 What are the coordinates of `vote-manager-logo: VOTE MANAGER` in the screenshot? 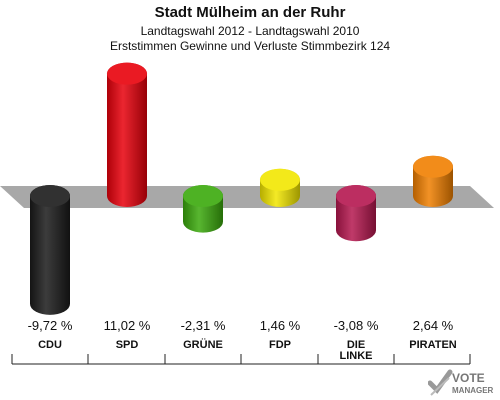 It's located at (461, 382).